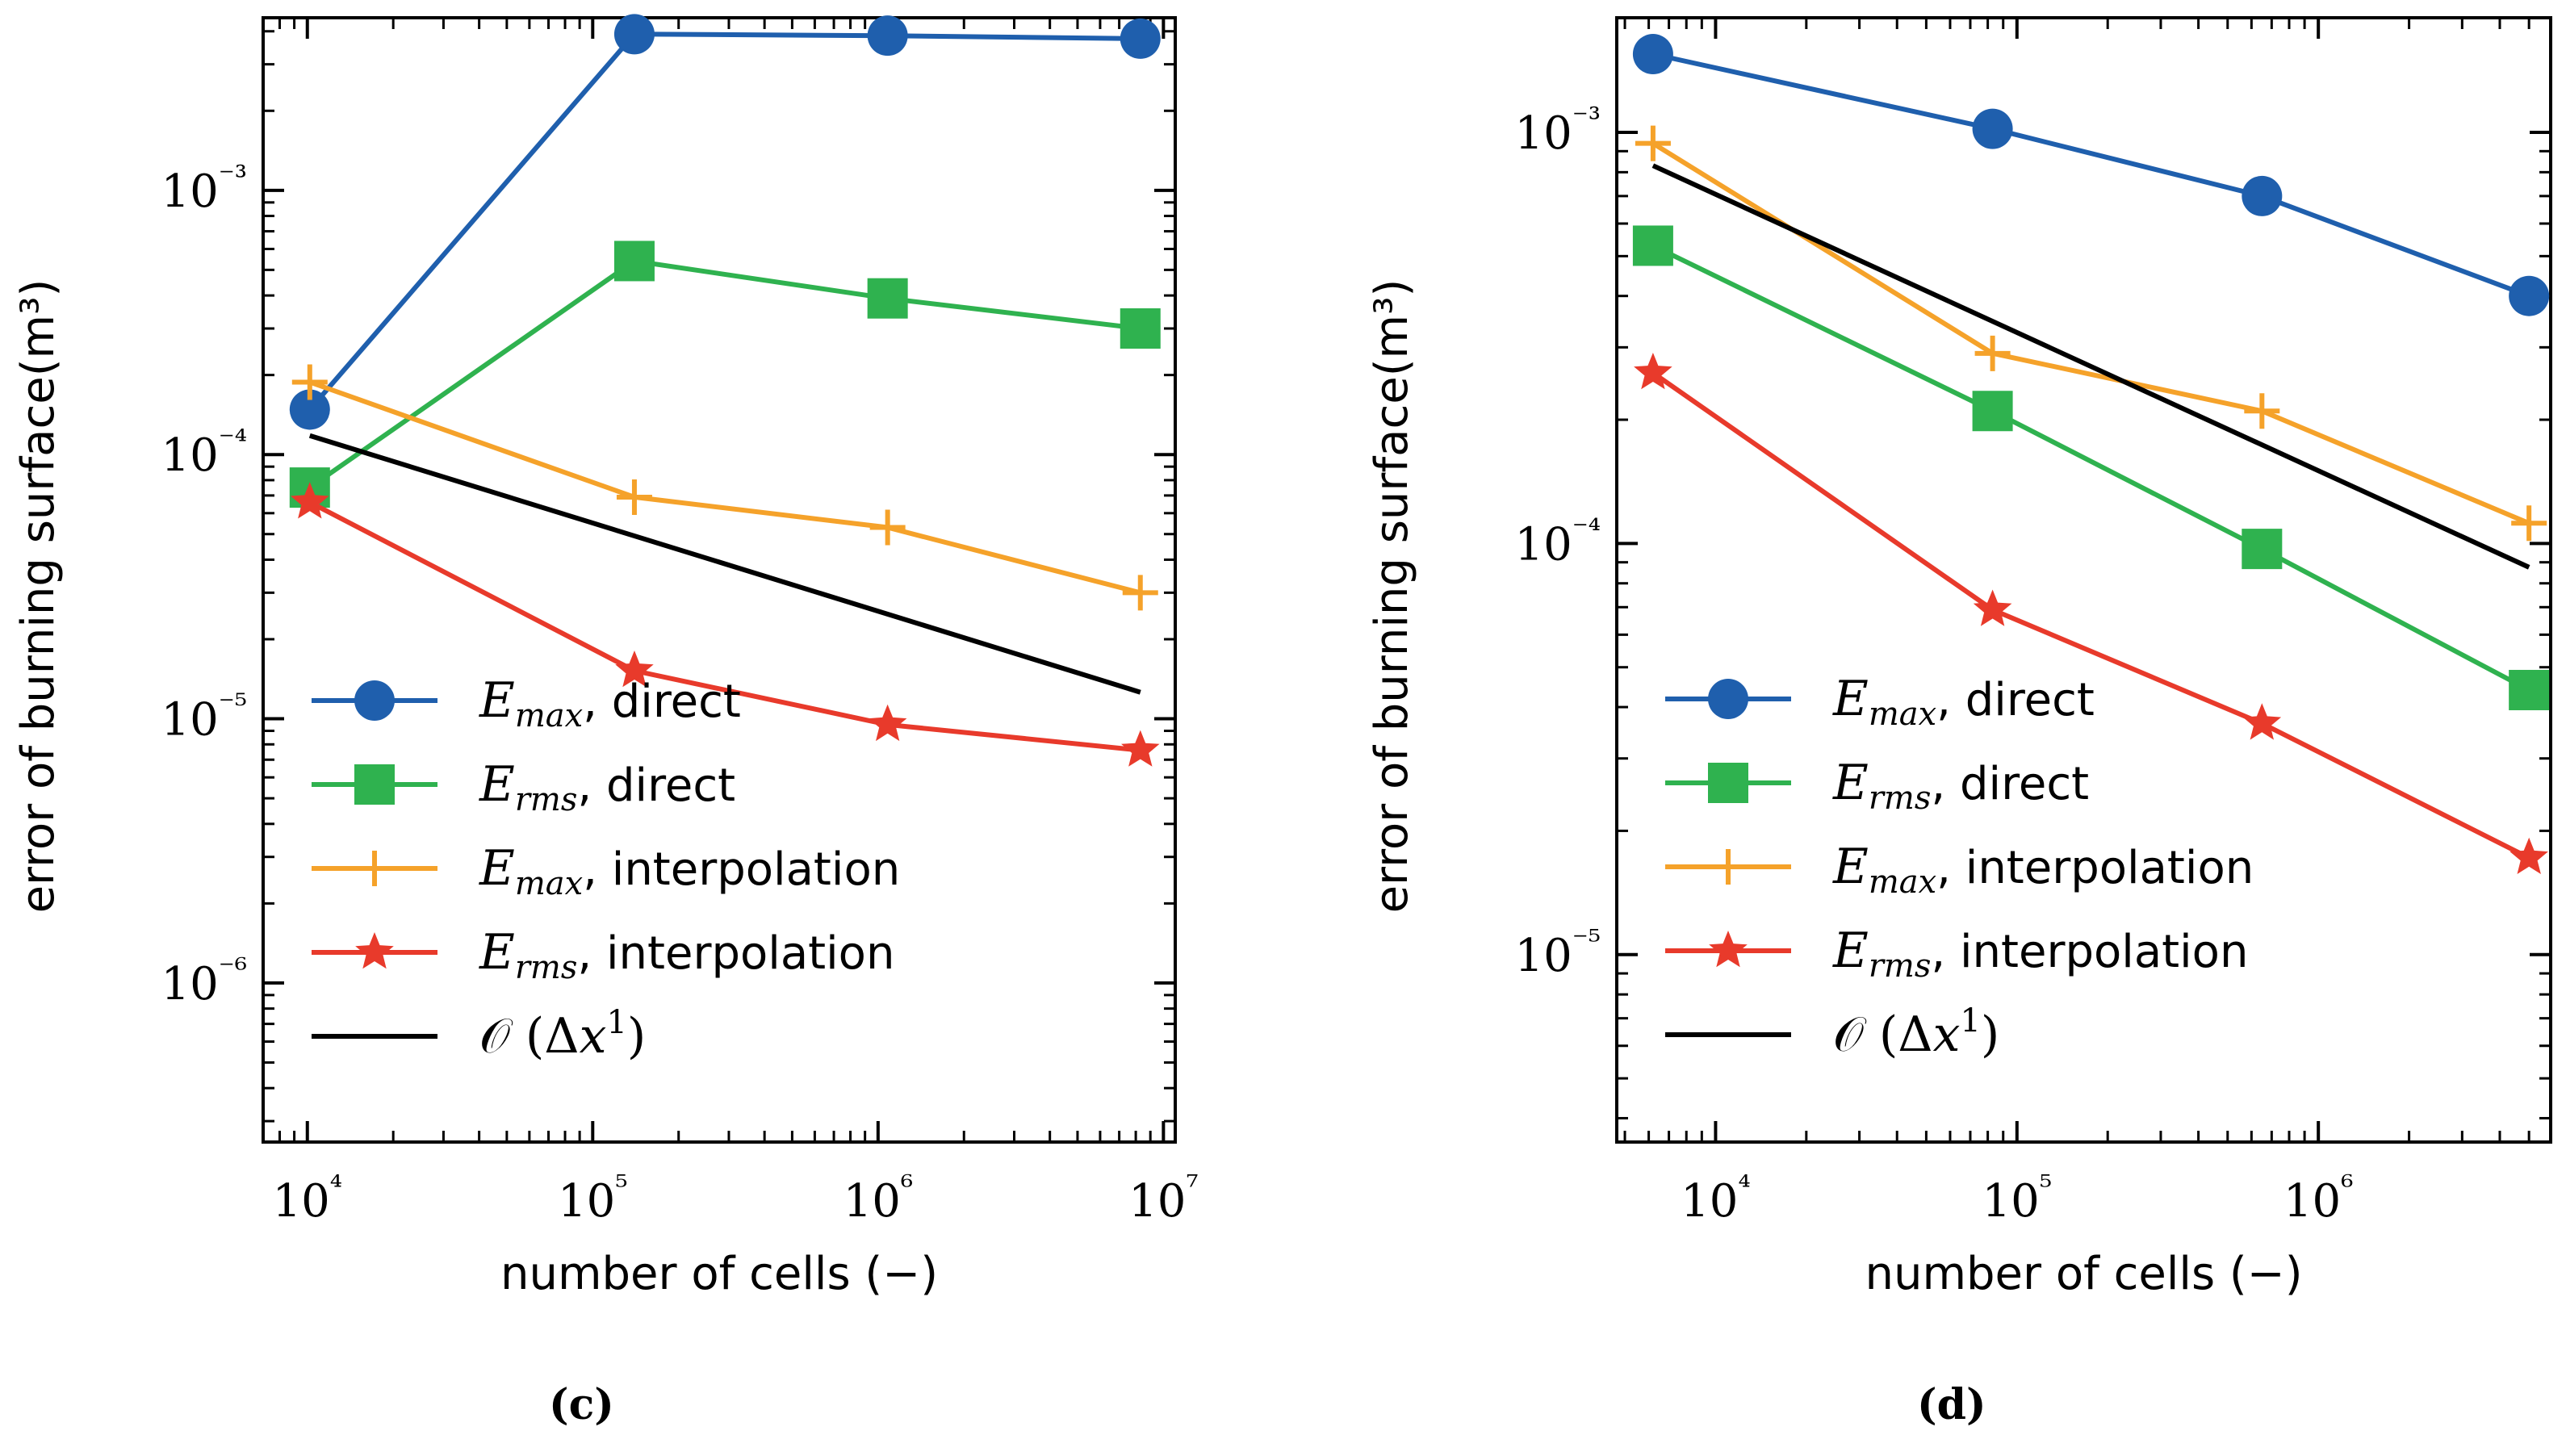 The image size is (2566, 1456). I want to click on y-tick-label: 10⁻³, so click(204, 189).